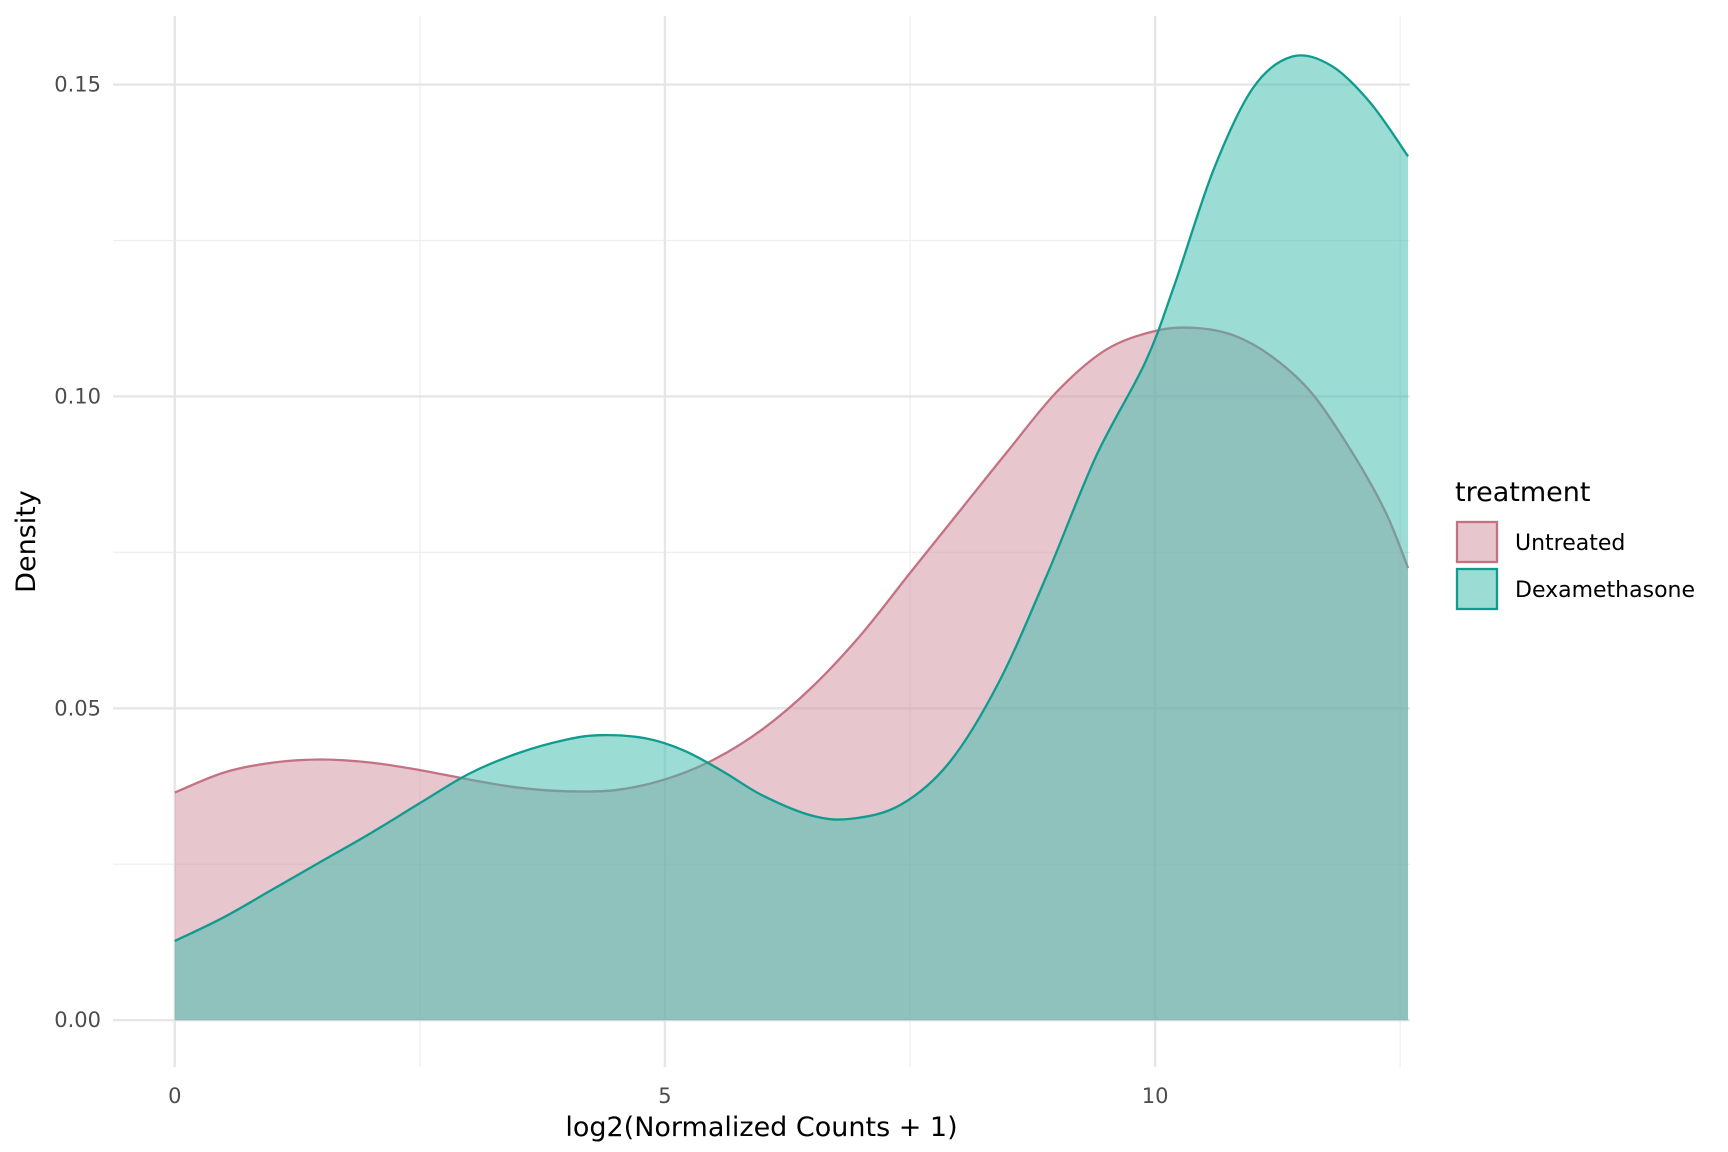 Image resolution: width=1728 pixels, height=1152 pixels. Describe the element at coordinates (1522, 492) in the screenshot. I see `legend-title: treatment` at that location.